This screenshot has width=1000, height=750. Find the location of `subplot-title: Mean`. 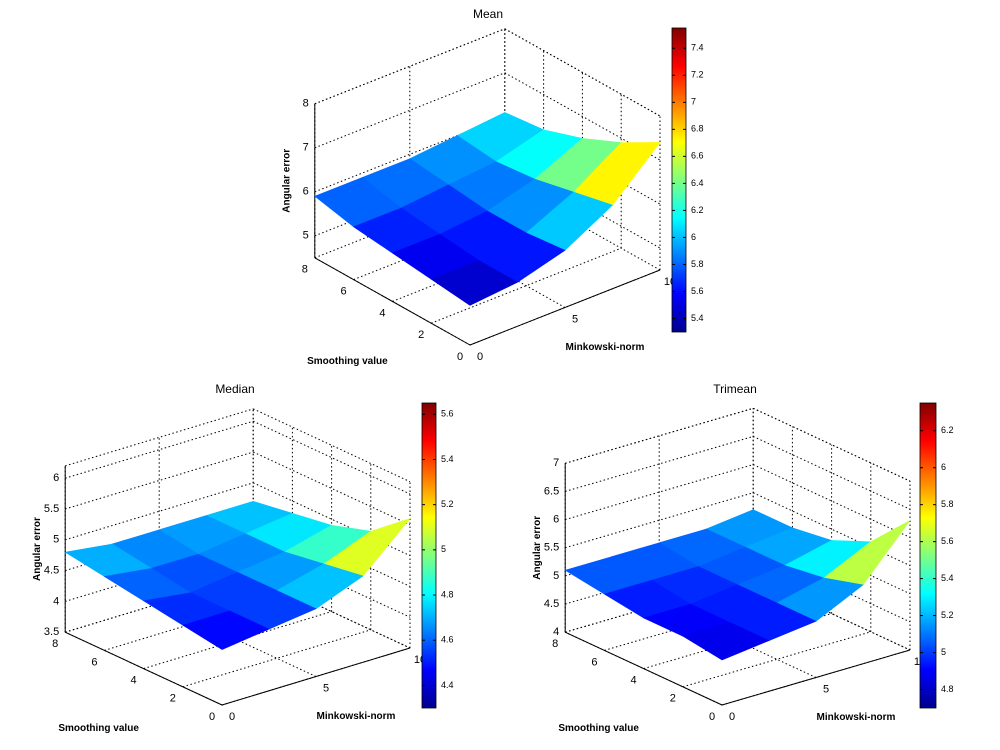

subplot-title: Mean is located at coordinates (488, 14).